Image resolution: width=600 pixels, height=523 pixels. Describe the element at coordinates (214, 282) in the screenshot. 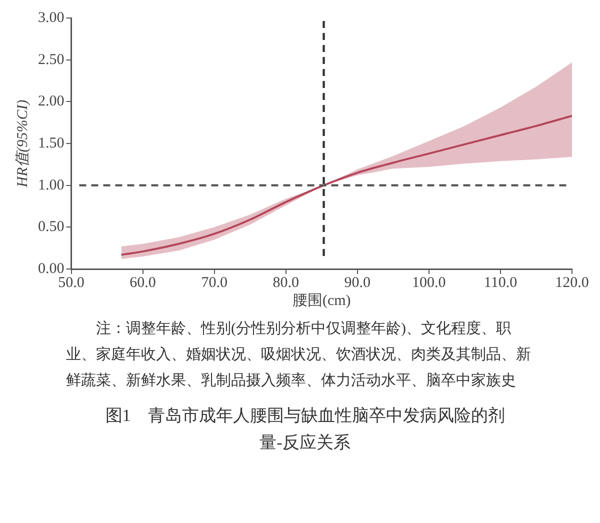

I see `x-tick-label: 70.0` at that location.